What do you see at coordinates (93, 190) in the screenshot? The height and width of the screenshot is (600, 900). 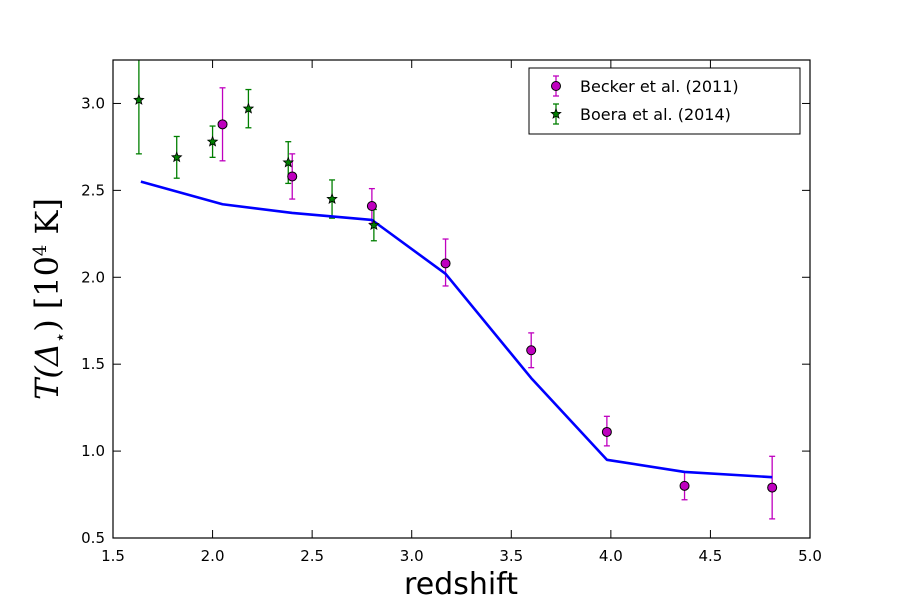 I see `y-tick-label: 2.5` at bounding box center [93, 190].